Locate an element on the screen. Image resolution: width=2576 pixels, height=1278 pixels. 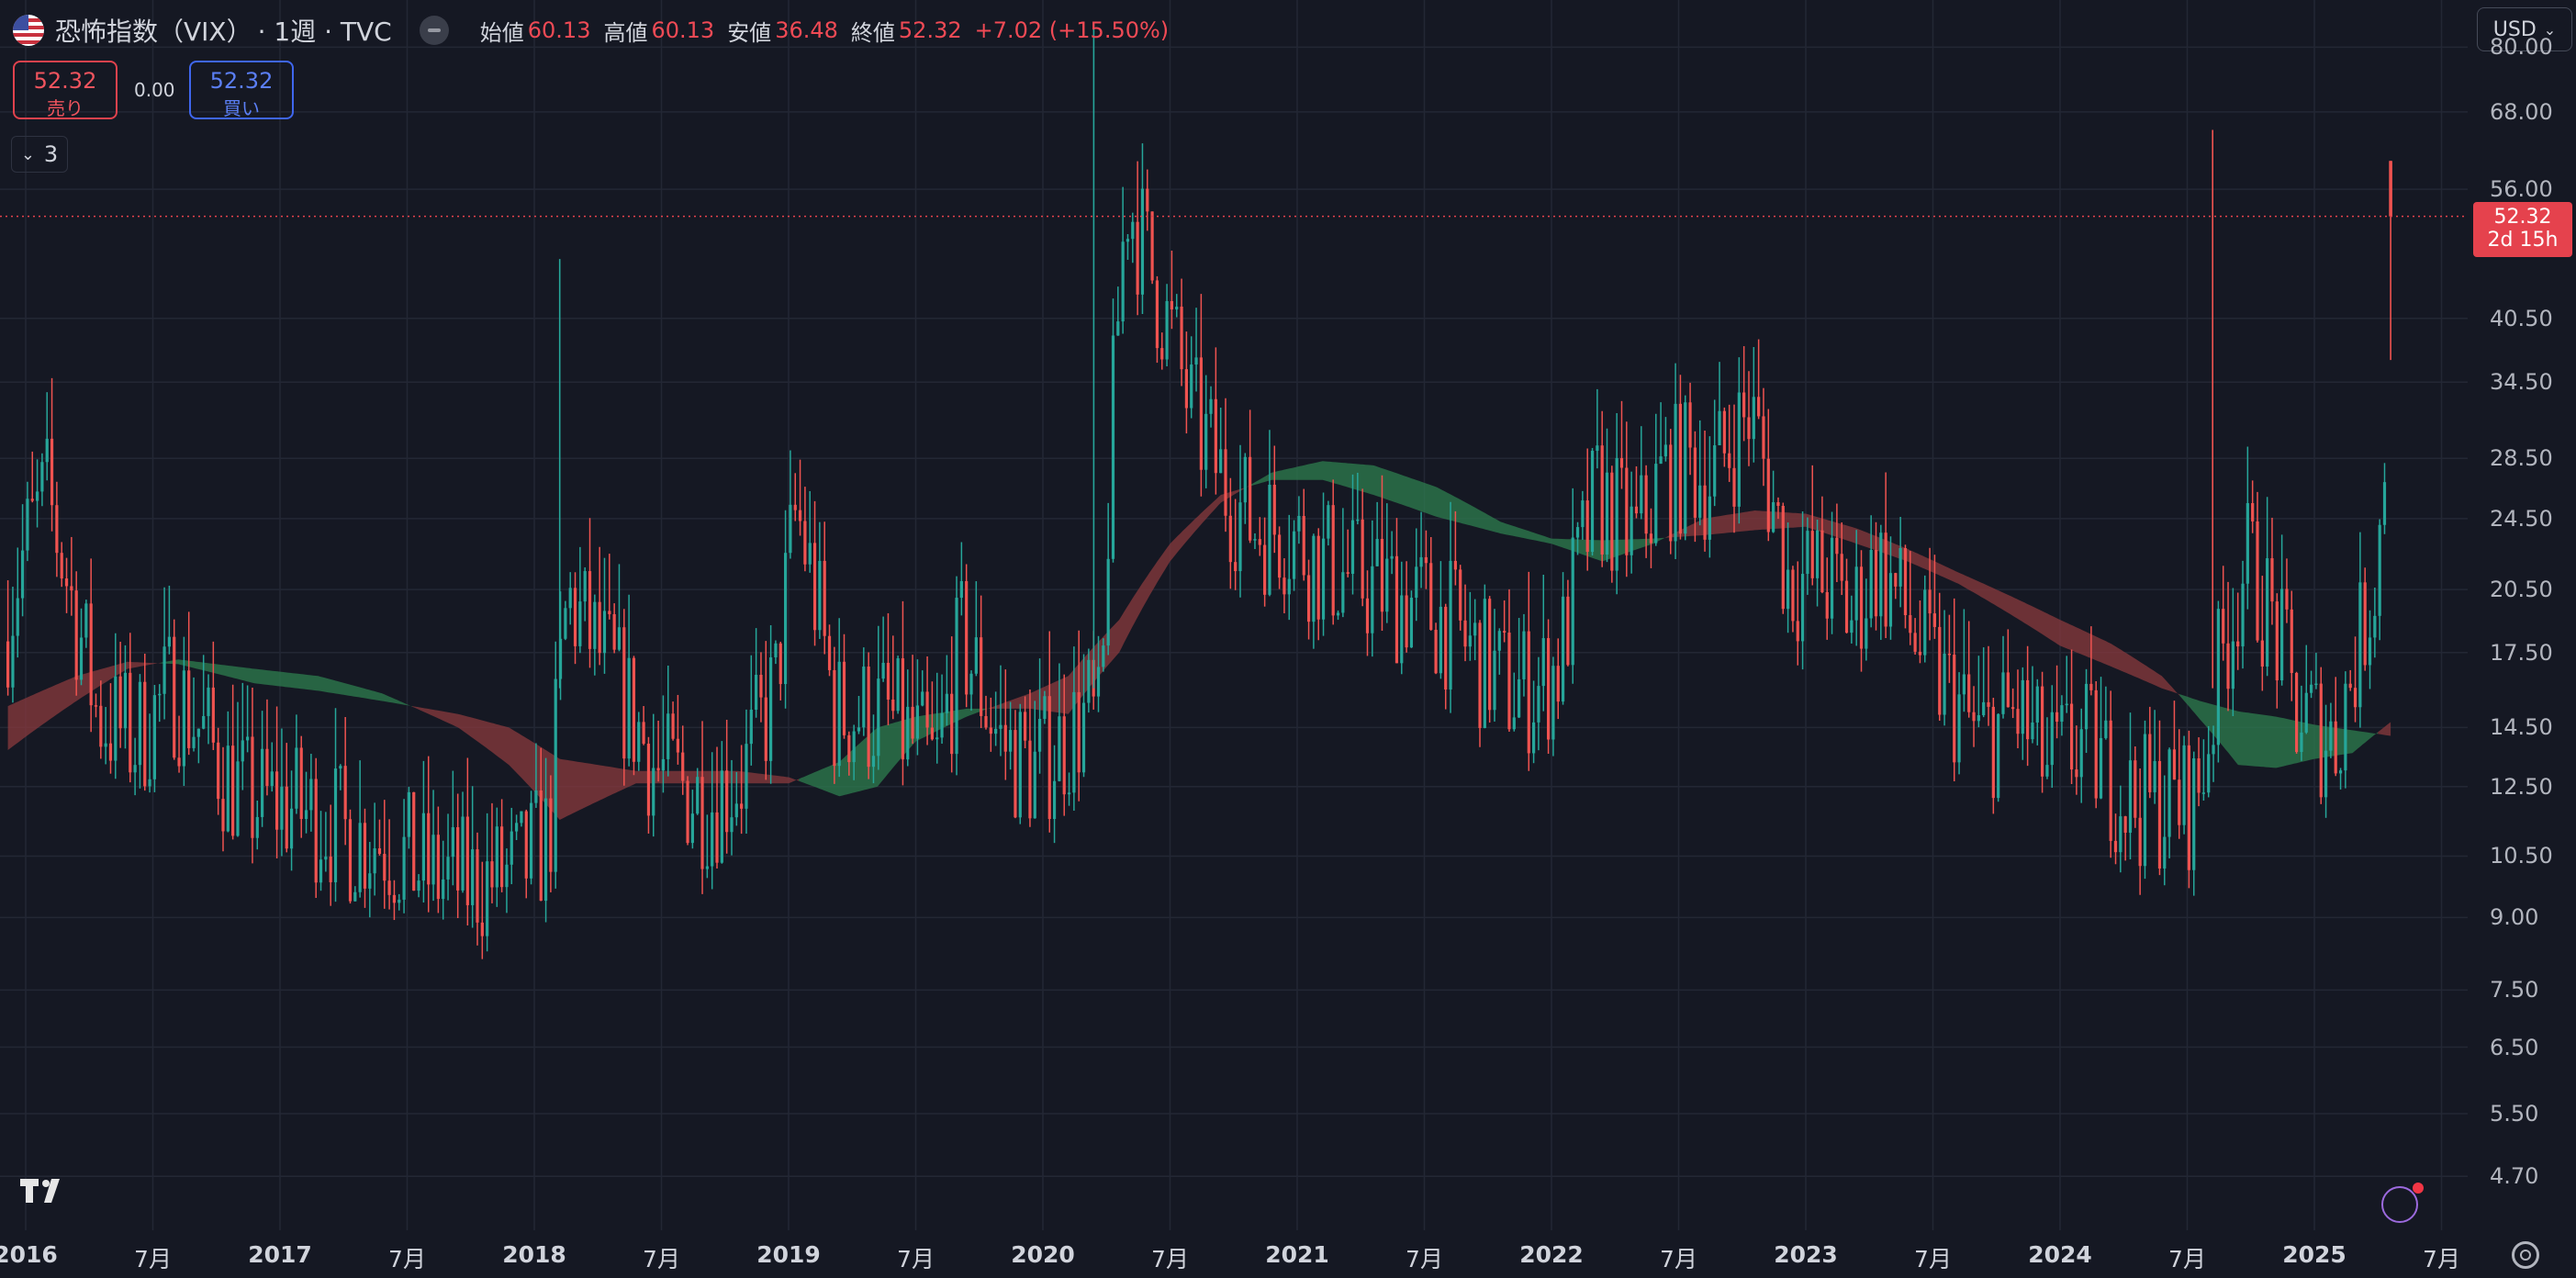
currency-select: USD ⌄ is located at coordinates (2524, 29).